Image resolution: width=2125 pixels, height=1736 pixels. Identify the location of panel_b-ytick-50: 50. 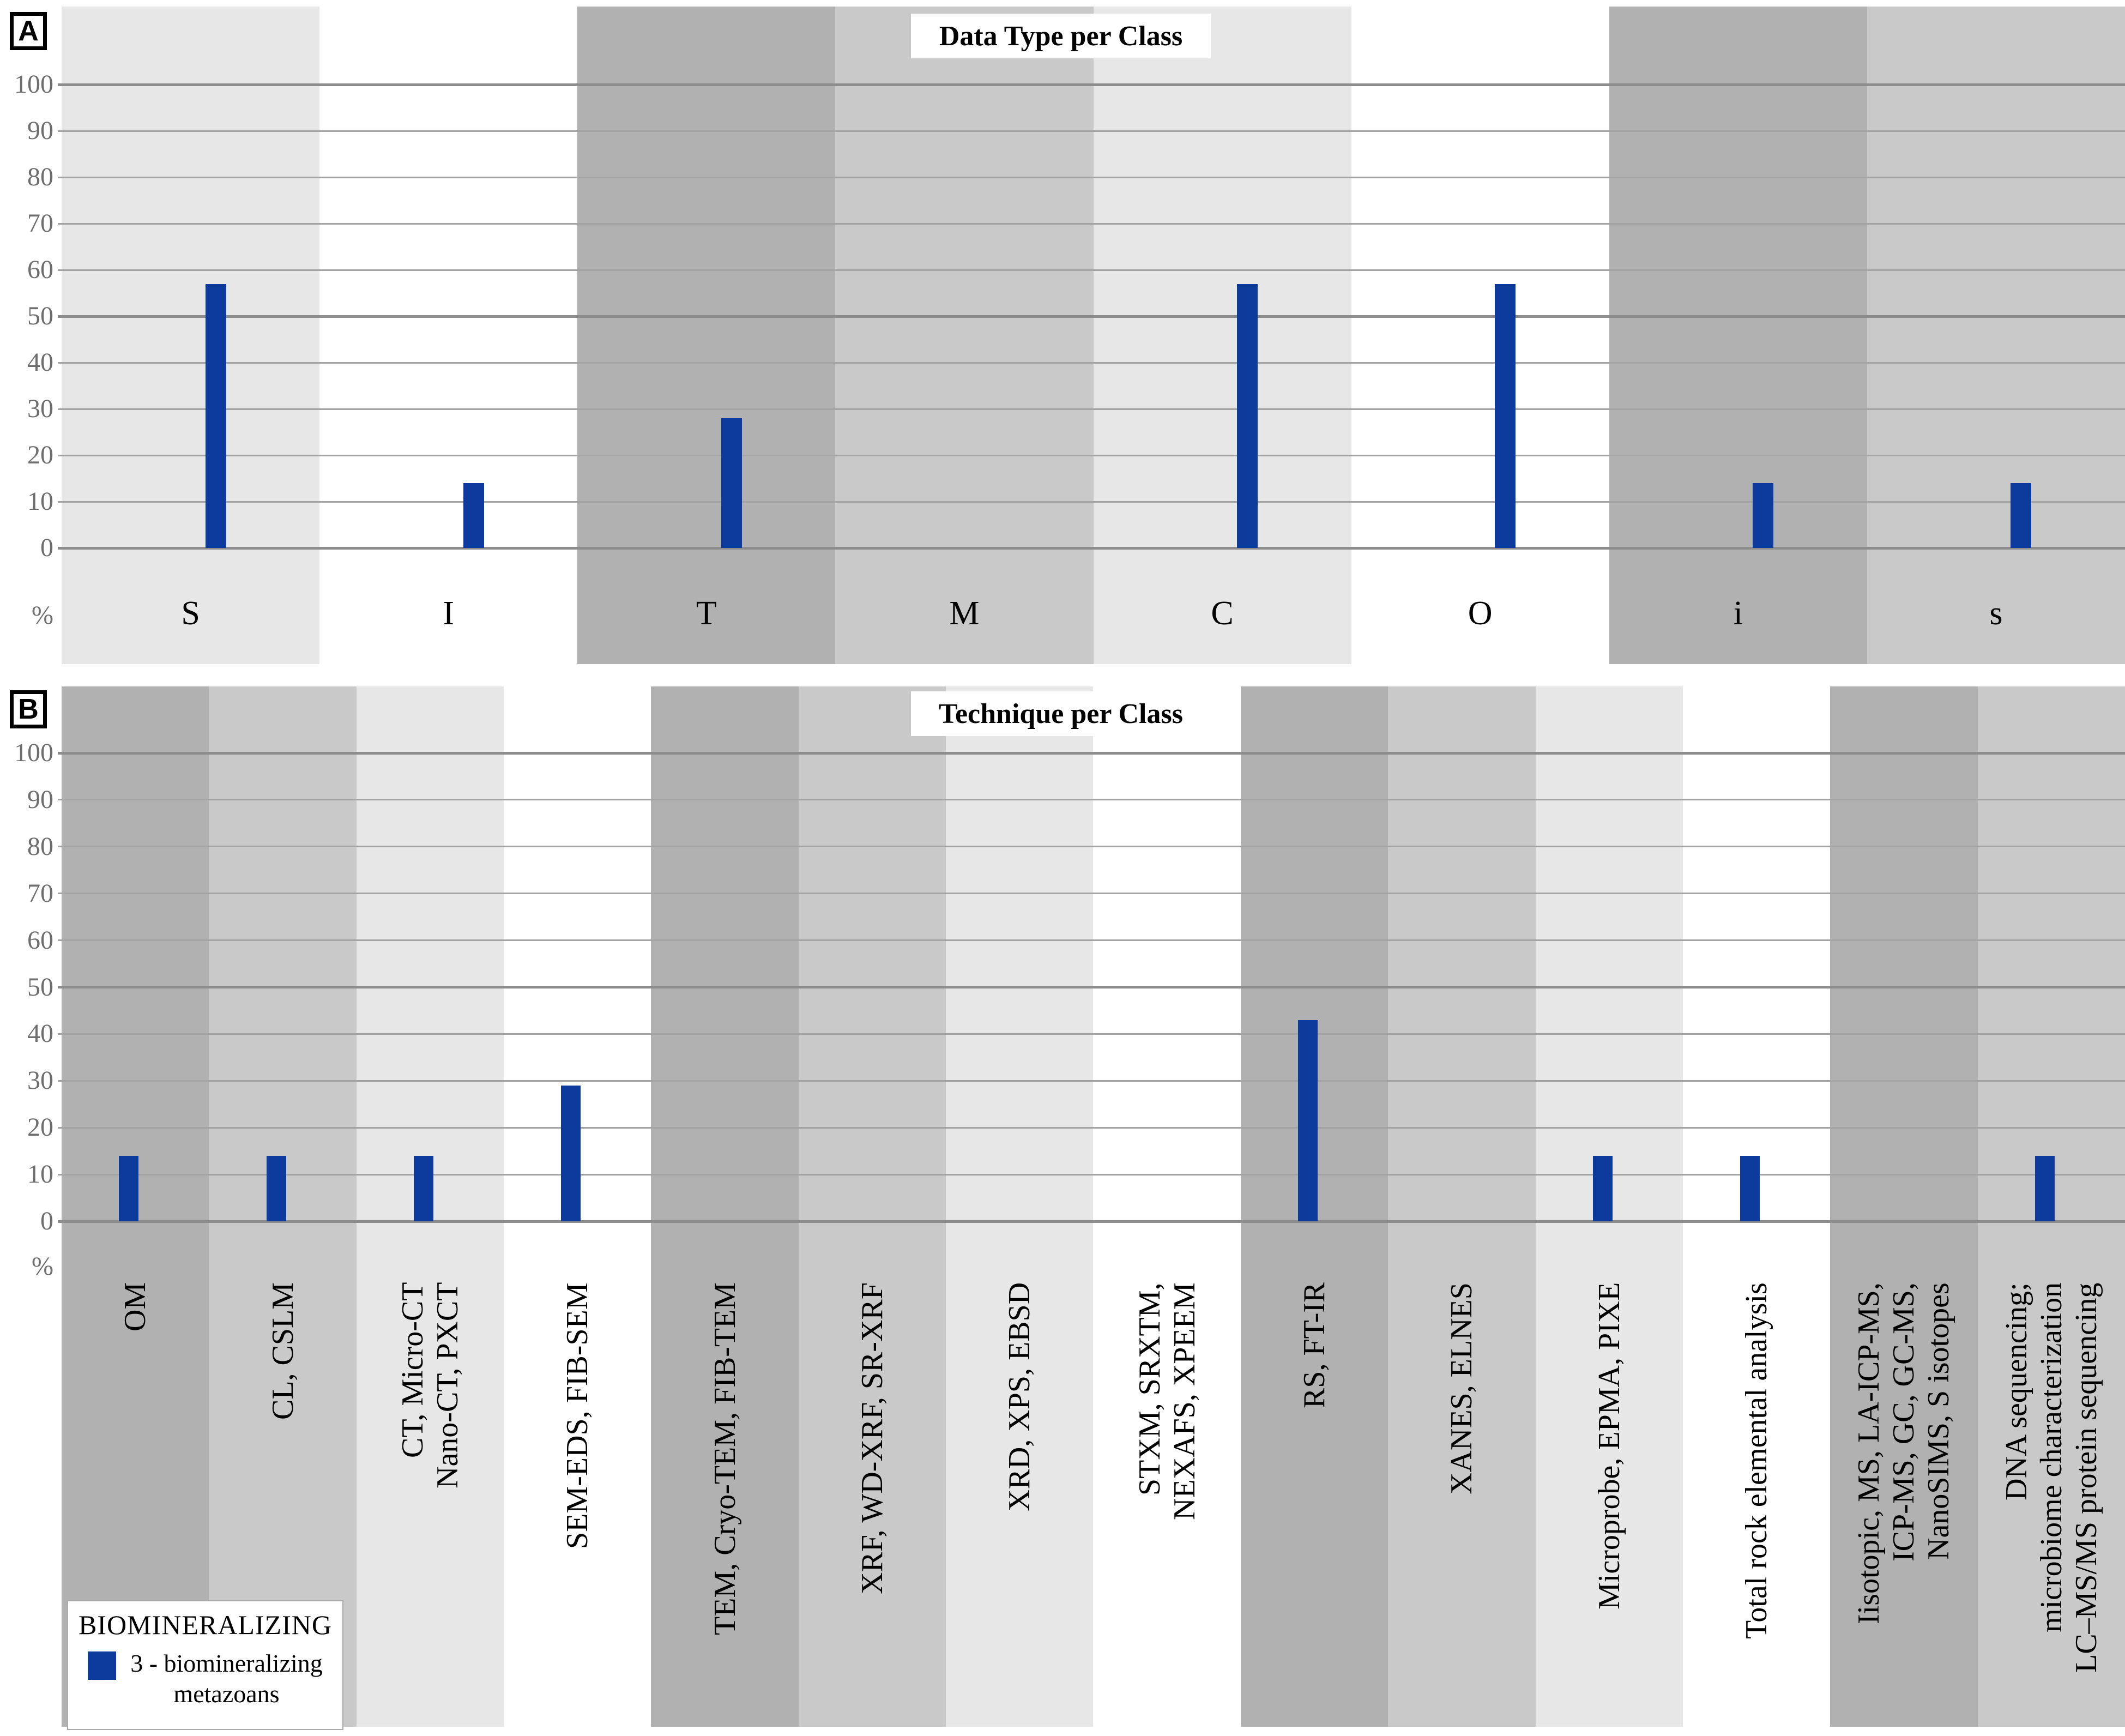
(40, 987).